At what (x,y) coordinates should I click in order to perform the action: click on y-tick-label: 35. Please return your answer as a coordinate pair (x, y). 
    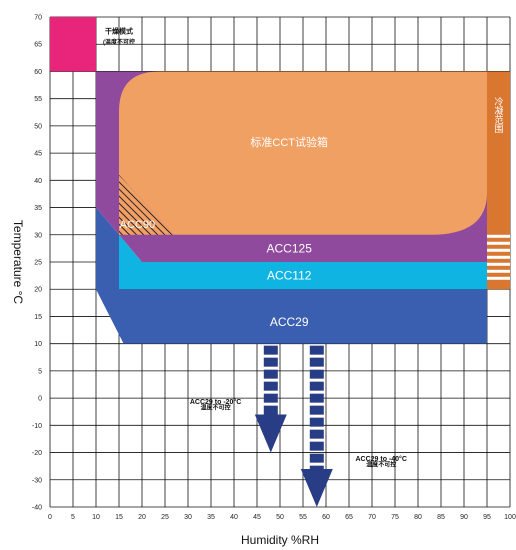
    Looking at the image, I should click on (38, 208).